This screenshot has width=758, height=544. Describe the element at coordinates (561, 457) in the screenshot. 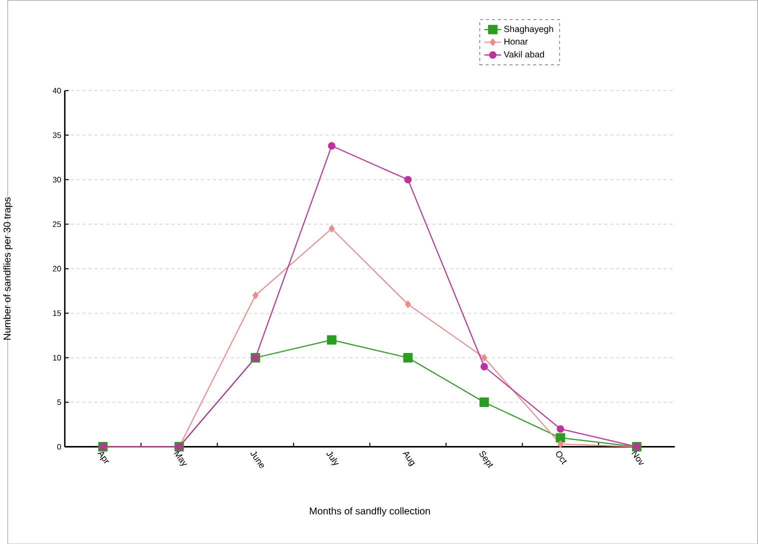

I see `x-tick-label: Oct` at that location.